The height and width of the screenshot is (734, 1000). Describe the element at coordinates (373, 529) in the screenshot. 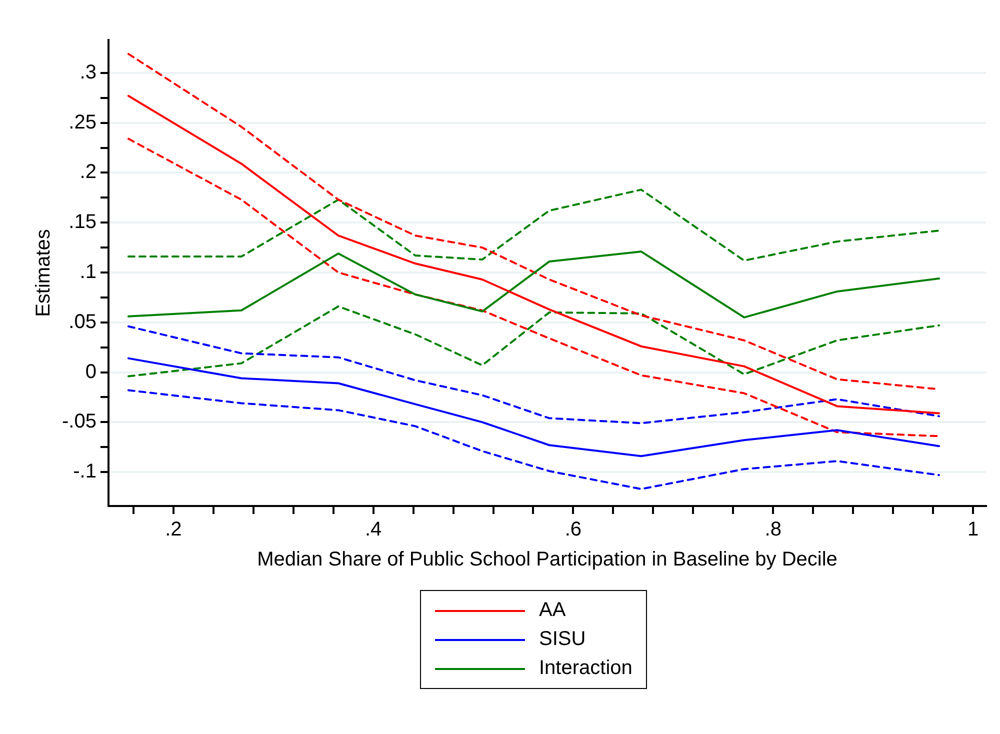

I see `x-tick-label: .4` at that location.